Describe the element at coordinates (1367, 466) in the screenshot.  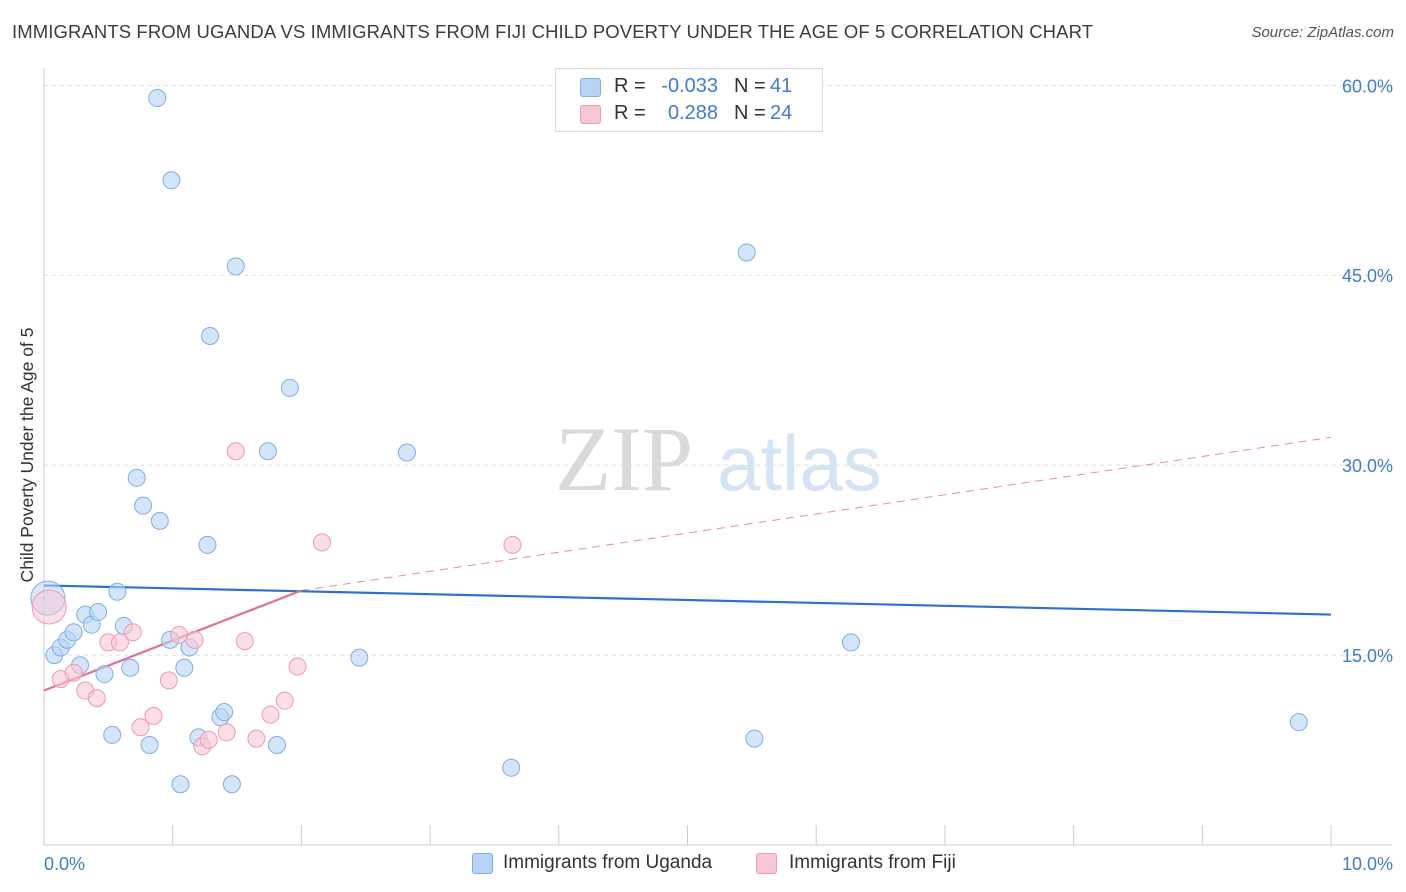
I see `y-tick-label: 30.0%` at that location.